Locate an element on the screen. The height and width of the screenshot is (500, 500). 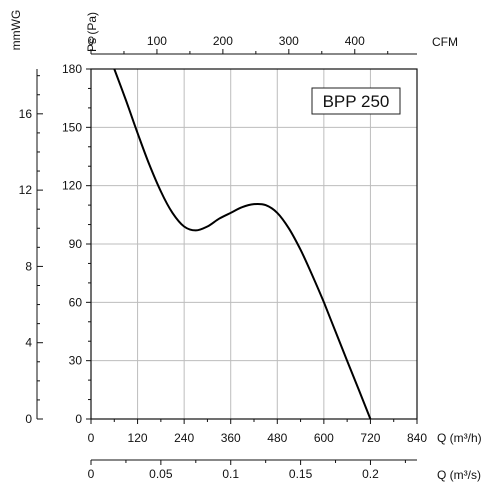
y-axis-label-pa: Ps (Pa) is located at coordinates (92, 32).